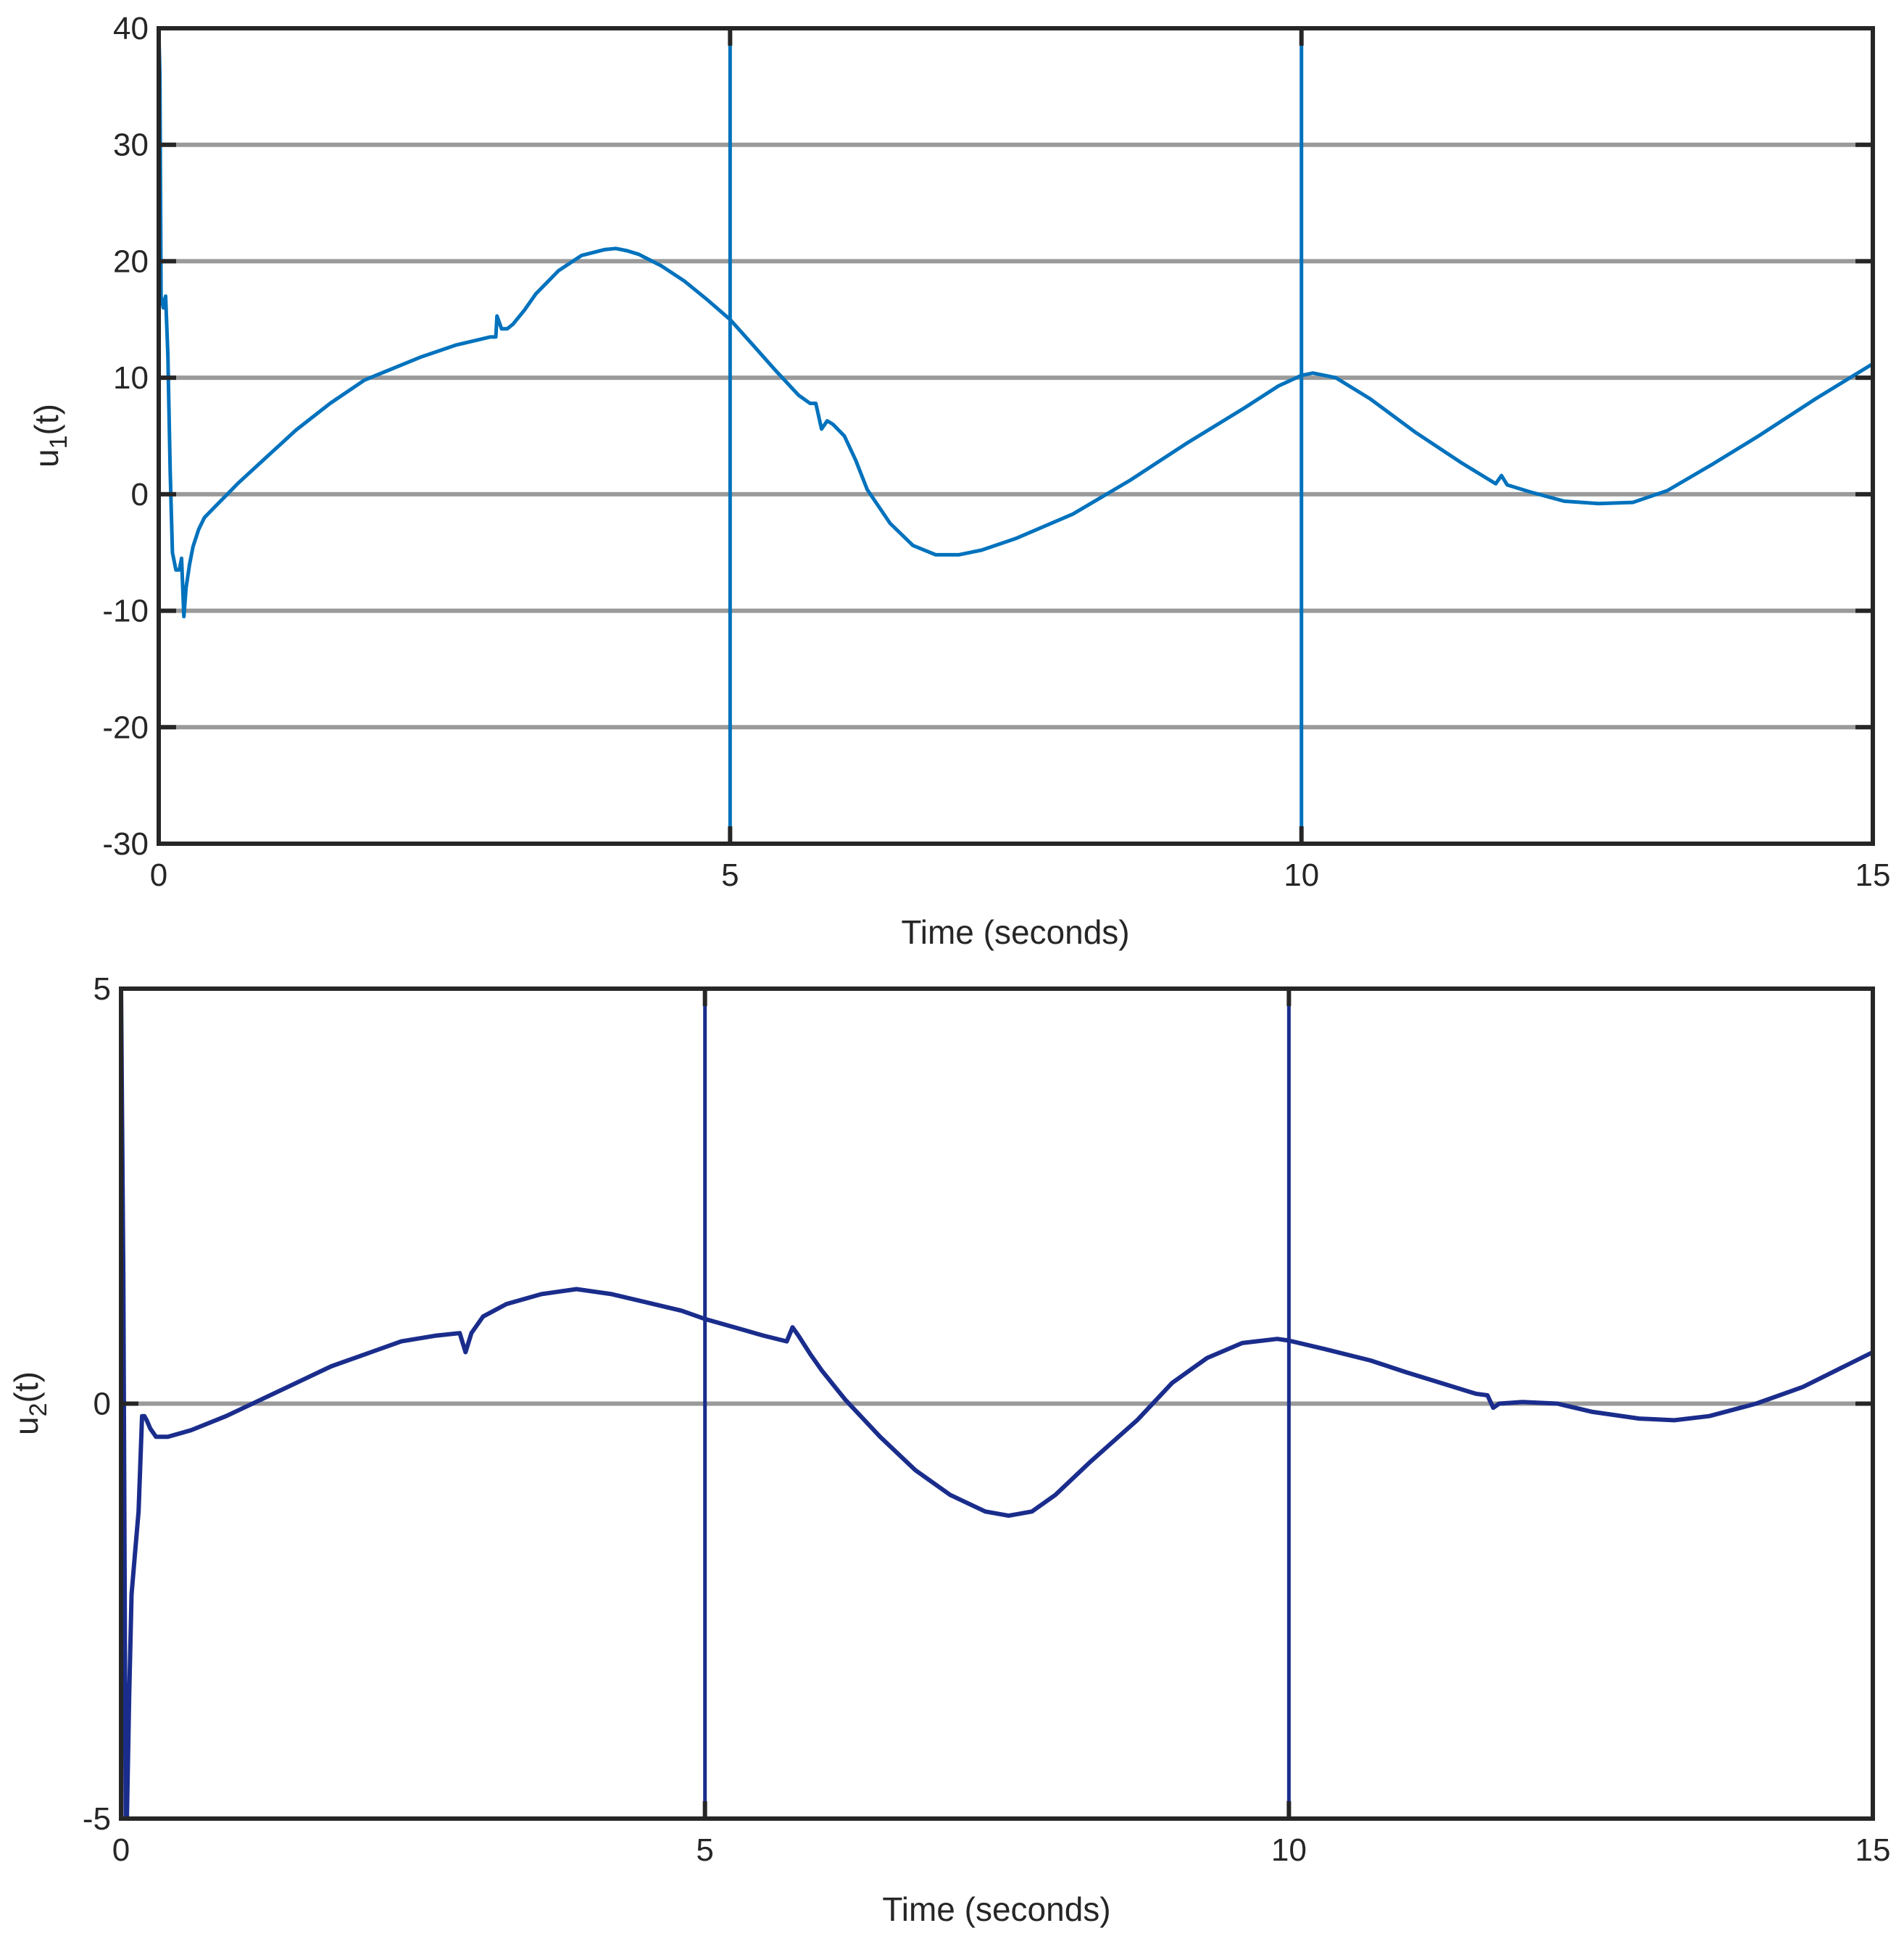 The image size is (1904, 1944). What do you see at coordinates (58, 442) in the screenshot?
I see `y-axis-label-u1-subscript: 1` at bounding box center [58, 442].